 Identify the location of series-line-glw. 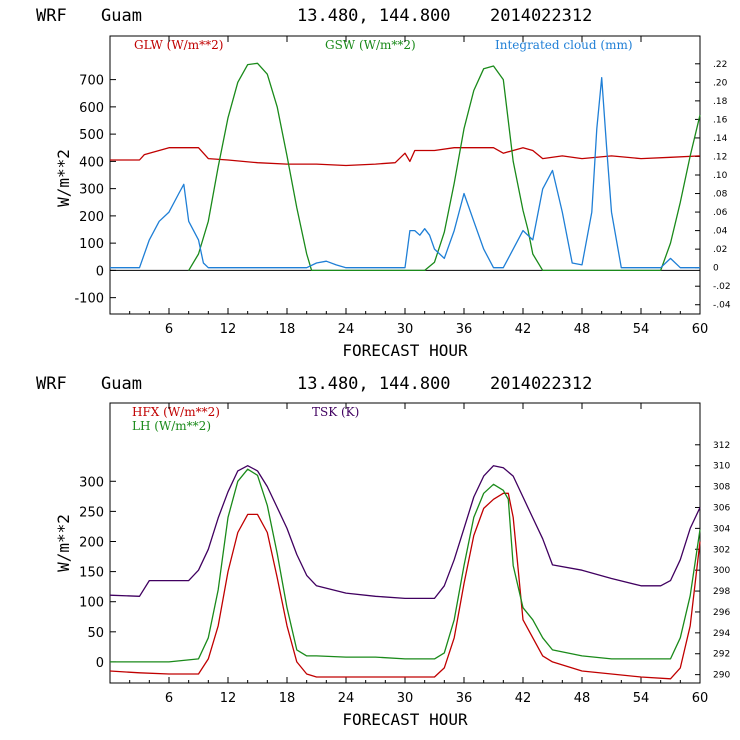
(405, 157).